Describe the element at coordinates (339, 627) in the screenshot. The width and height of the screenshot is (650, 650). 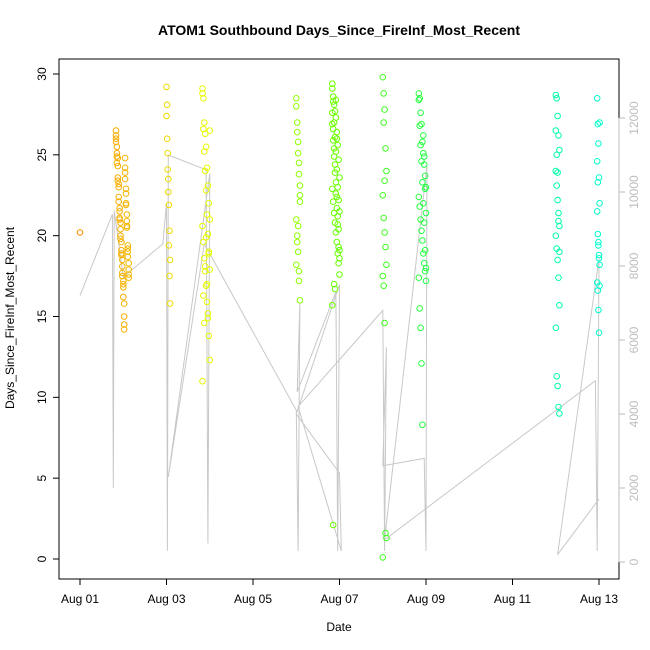
I see `x-axis-label: Date` at that location.